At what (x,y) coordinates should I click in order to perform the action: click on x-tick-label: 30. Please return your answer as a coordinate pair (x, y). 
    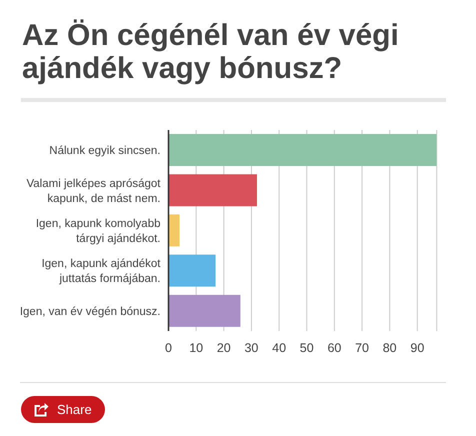
    Looking at the image, I should click on (251, 347).